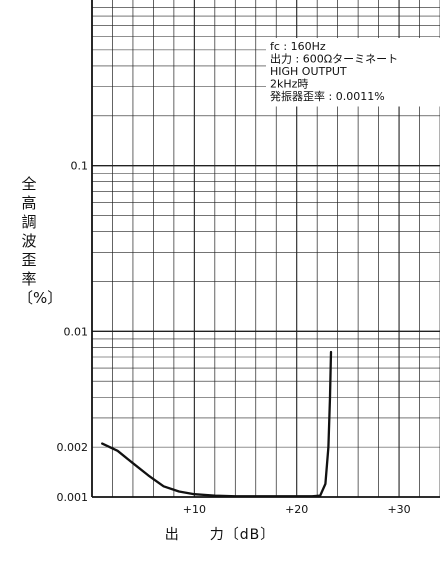 This screenshot has width=440, height=570. I want to click on annotation-line: 発振器歪率 : 0.0011%, so click(327, 96).